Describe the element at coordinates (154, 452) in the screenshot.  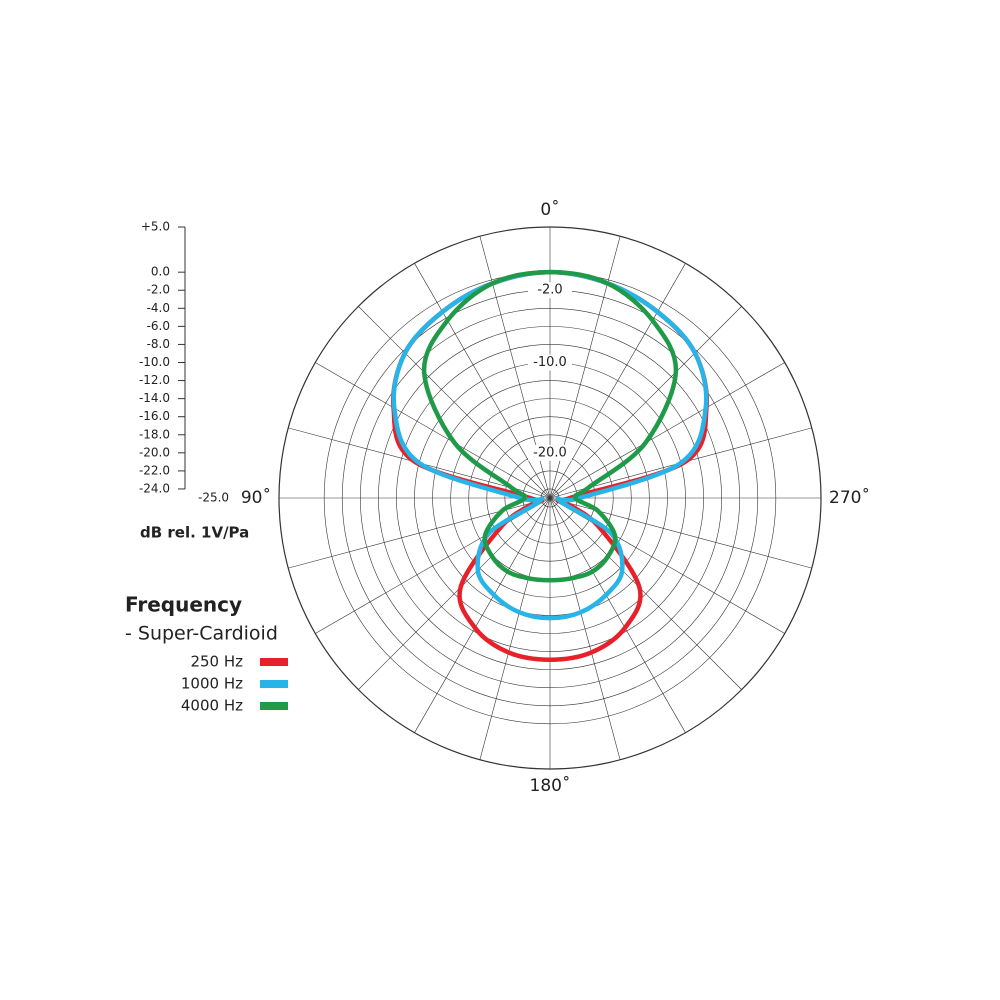
I see `r-tick-label: -20.0` at that location.